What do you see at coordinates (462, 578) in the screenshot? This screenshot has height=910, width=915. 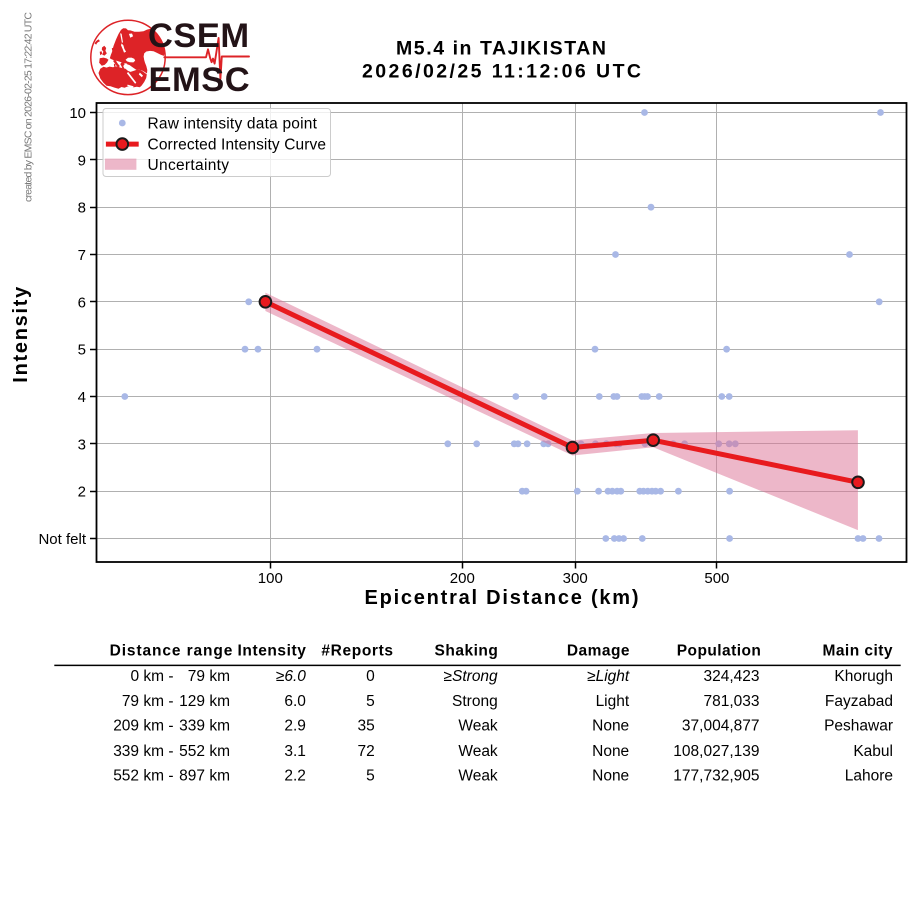 I see `svg-text: 200` at bounding box center [462, 578].